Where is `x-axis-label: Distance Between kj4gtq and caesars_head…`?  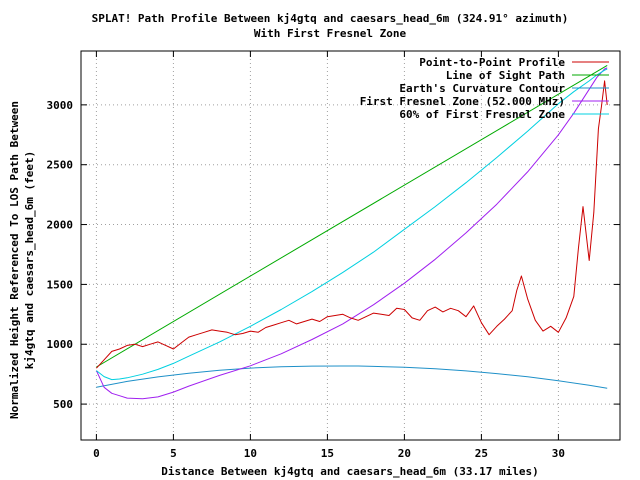 x-axis-label: Distance Between kj4gtq and caesars_head… is located at coordinates (350, 471).